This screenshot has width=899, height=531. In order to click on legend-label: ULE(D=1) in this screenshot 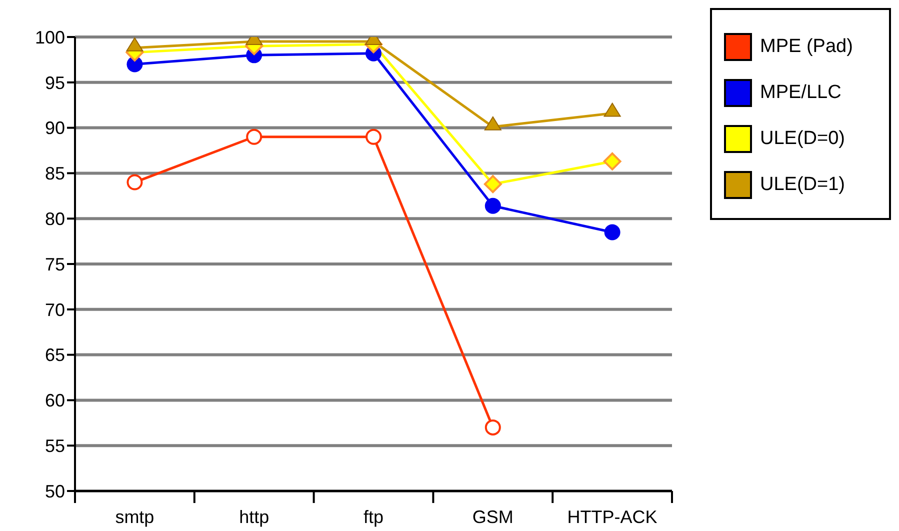, I will do `click(802, 185)`.